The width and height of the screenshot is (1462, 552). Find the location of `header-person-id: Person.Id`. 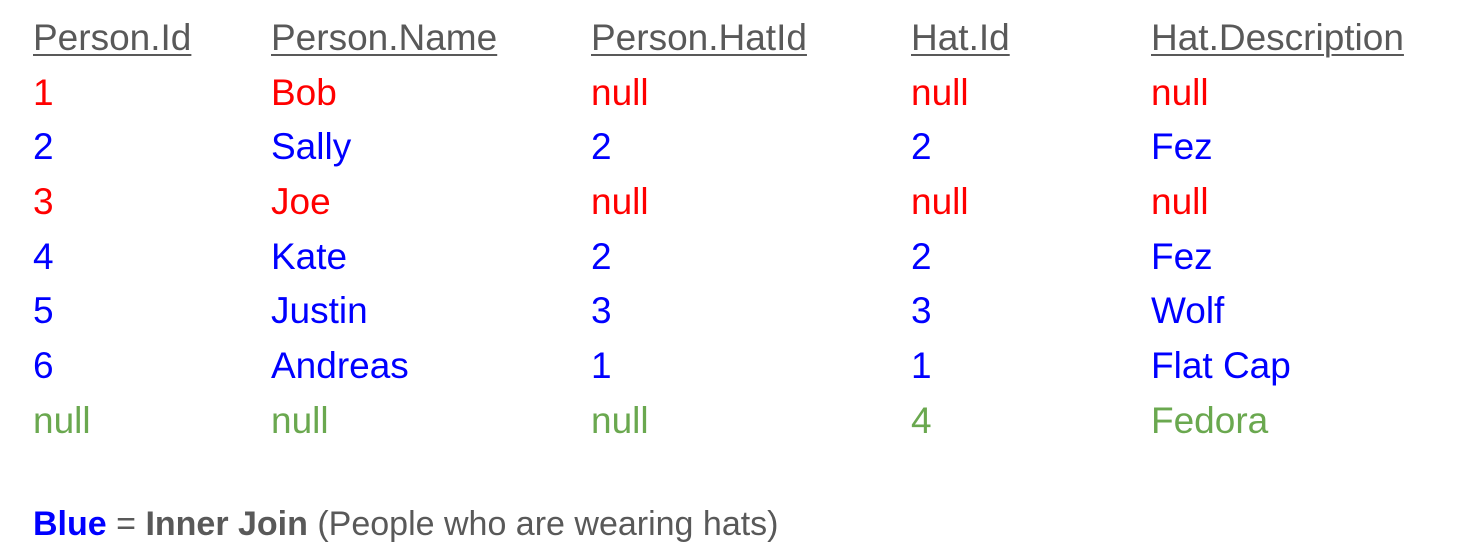

header-person-id: Person.Id is located at coordinates (112, 37).